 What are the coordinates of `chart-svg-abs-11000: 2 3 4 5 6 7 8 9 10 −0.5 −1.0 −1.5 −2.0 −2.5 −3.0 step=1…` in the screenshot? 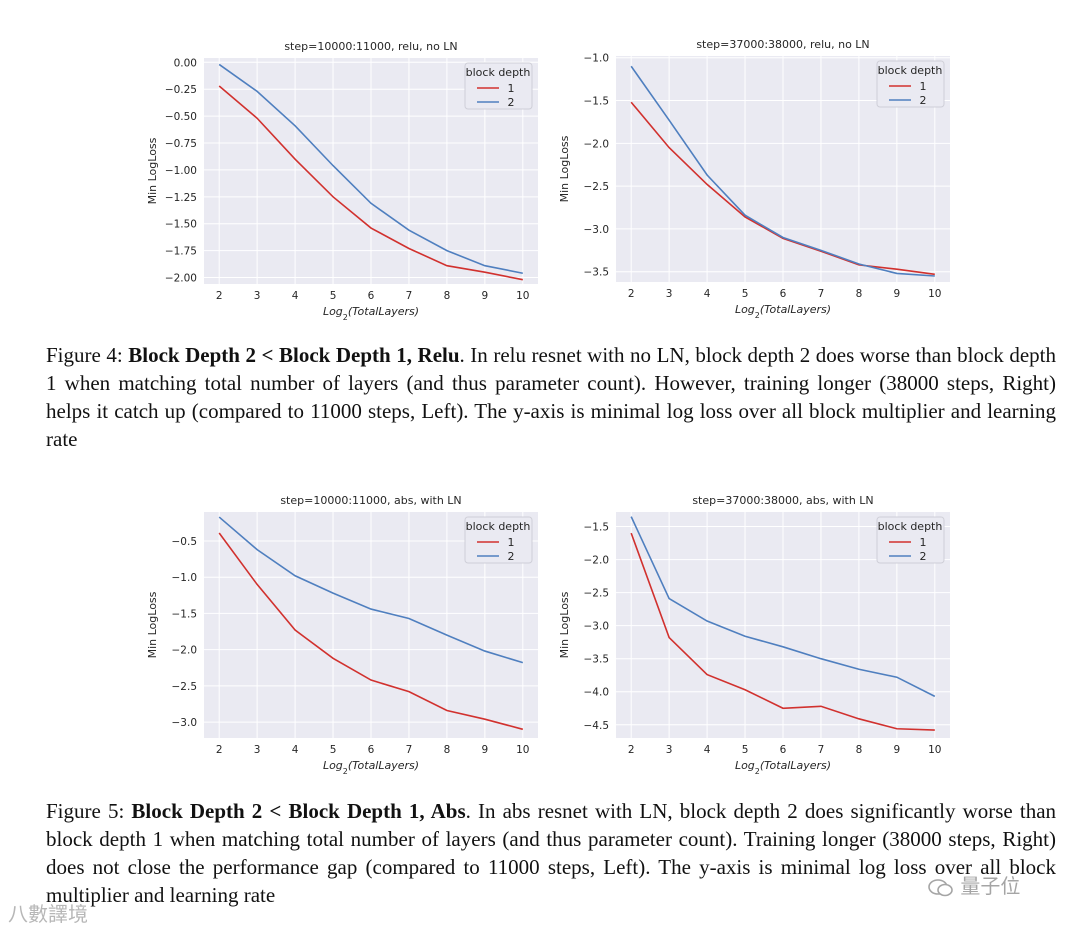 It's located at (342, 635).